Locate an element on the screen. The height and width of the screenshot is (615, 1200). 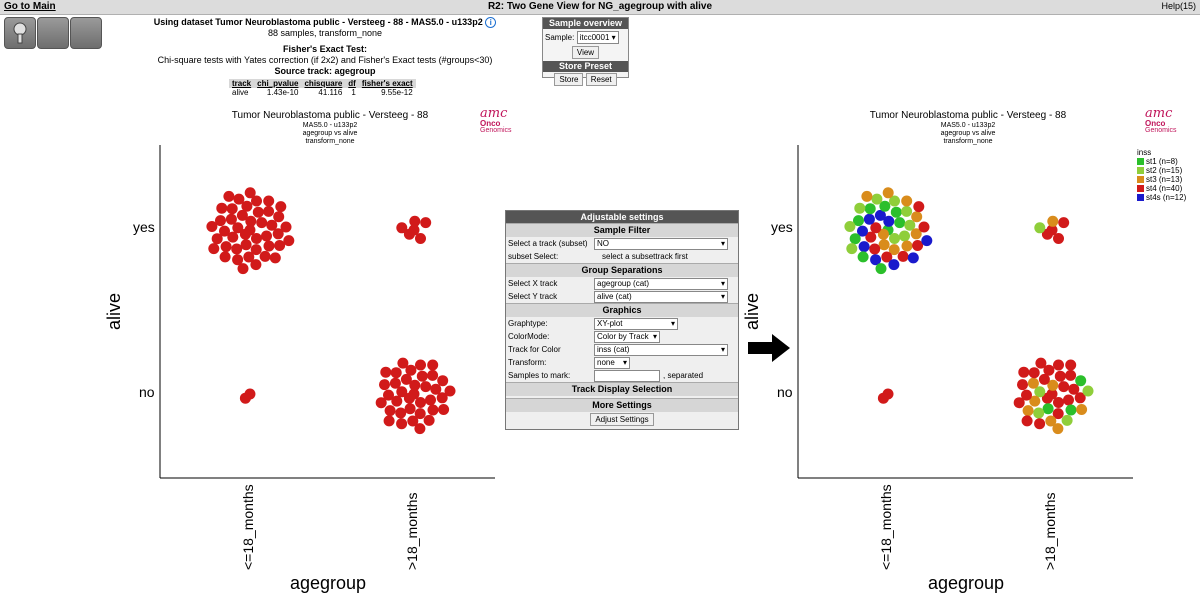
col-fisher: fisher's exact is located at coordinates (387, 83).